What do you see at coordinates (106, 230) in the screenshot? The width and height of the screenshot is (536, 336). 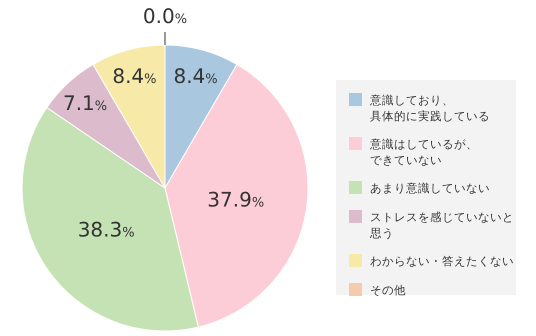 I see `data-label: 38.3%` at bounding box center [106, 230].